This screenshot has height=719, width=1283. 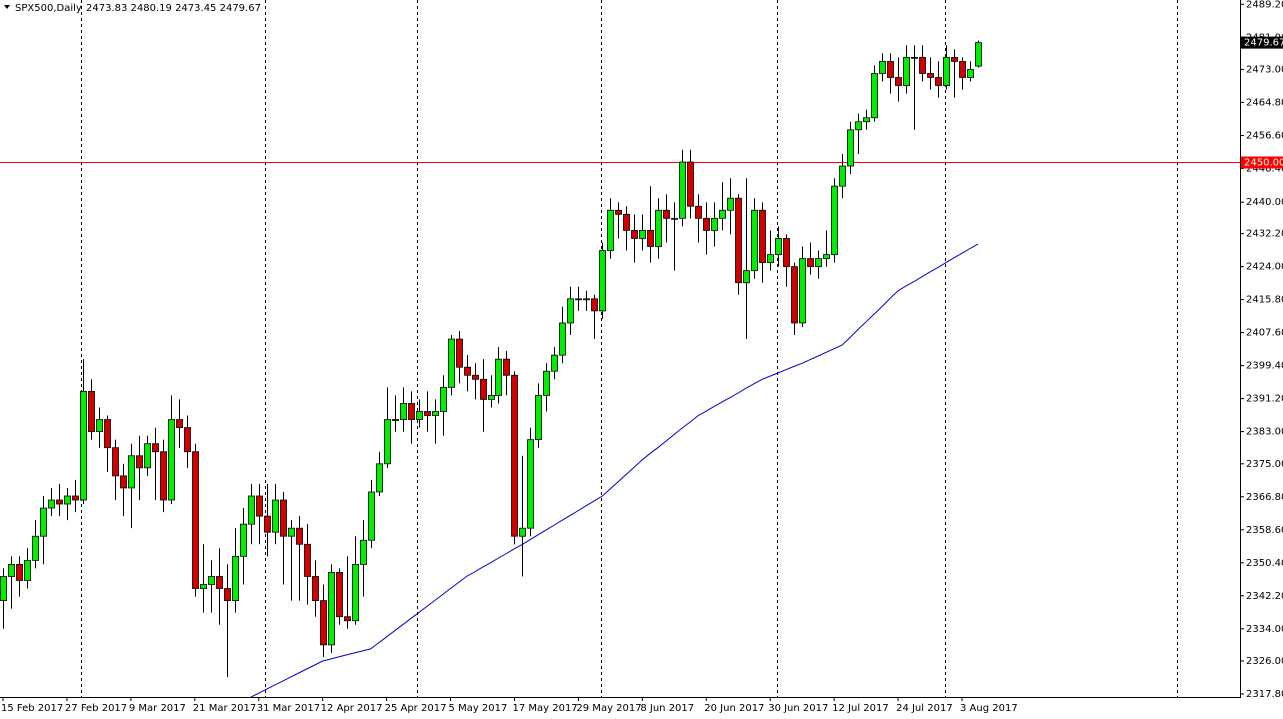 I want to click on y-tick-label: 2358.60, so click(x=1264, y=530).